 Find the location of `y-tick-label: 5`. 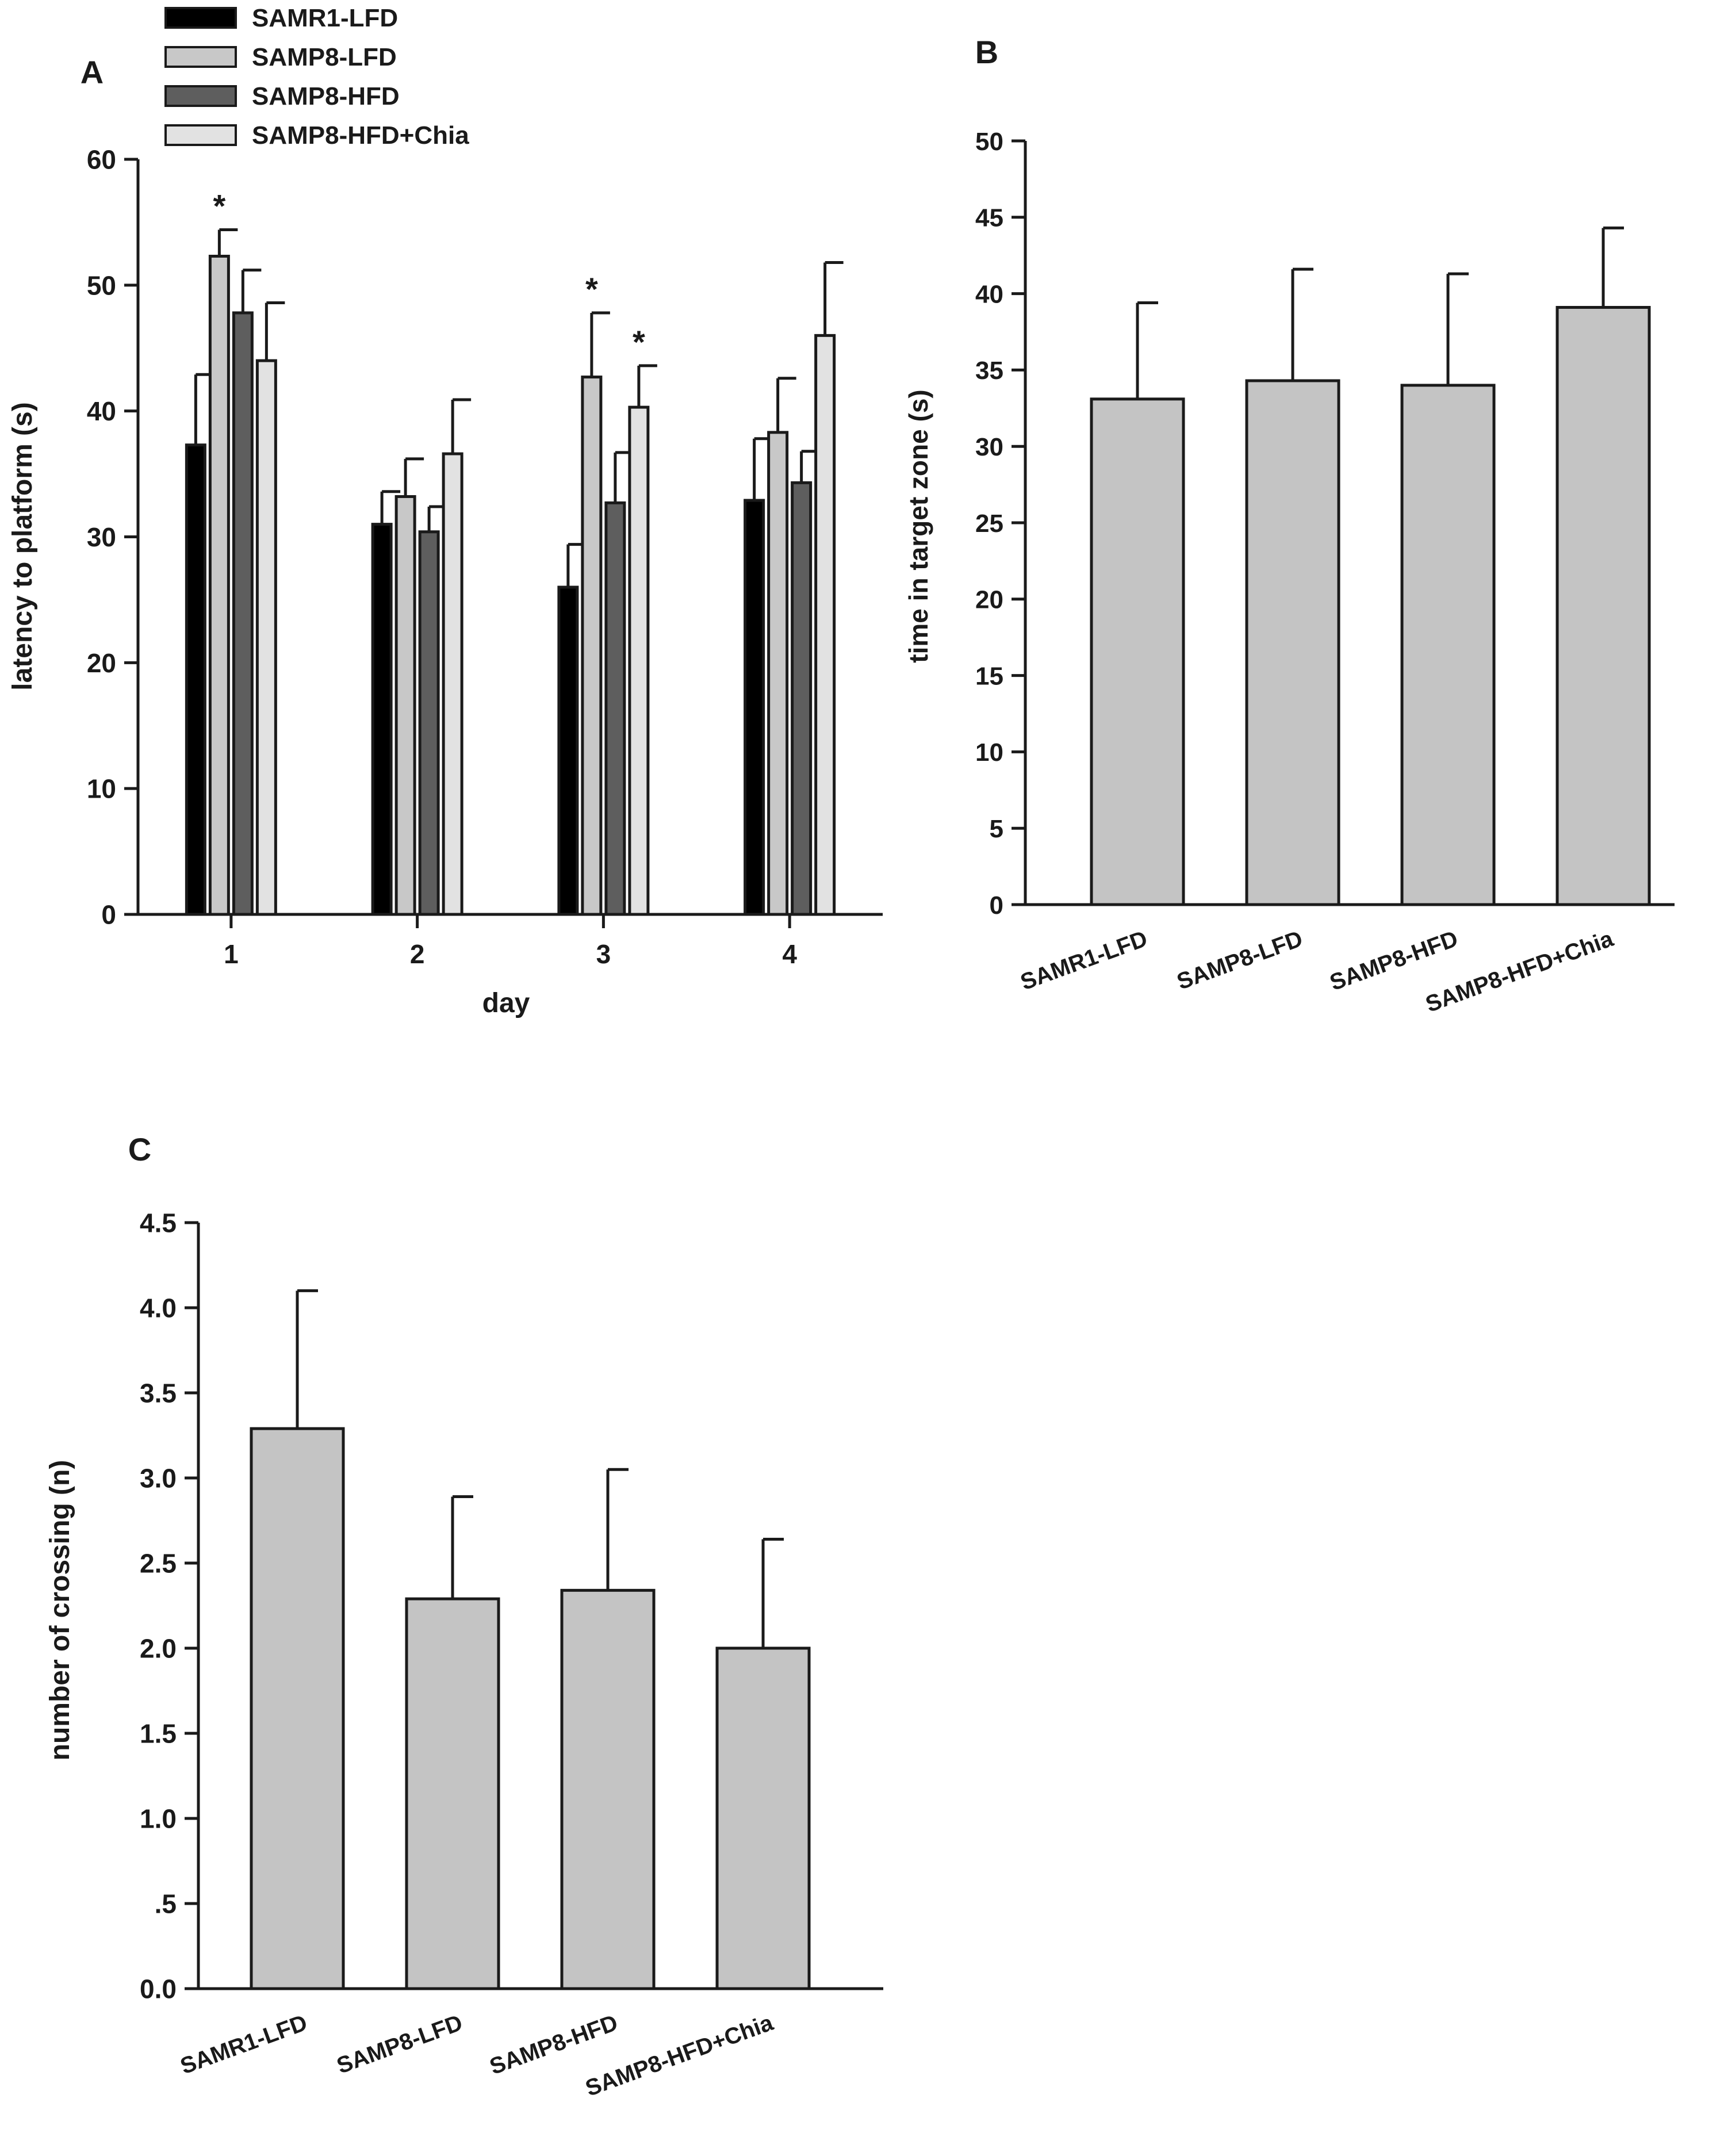

y-tick-label: 5 is located at coordinates (996, 829).